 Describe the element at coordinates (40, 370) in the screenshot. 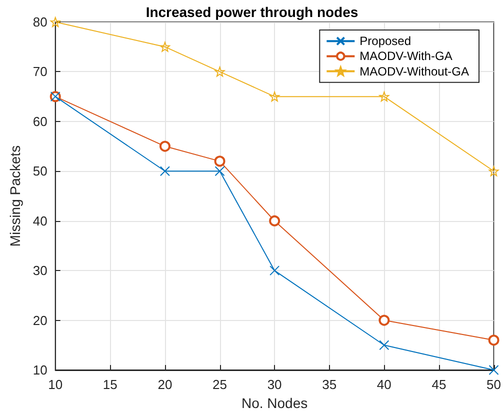

I see `y-tick-label: 10` at that location.